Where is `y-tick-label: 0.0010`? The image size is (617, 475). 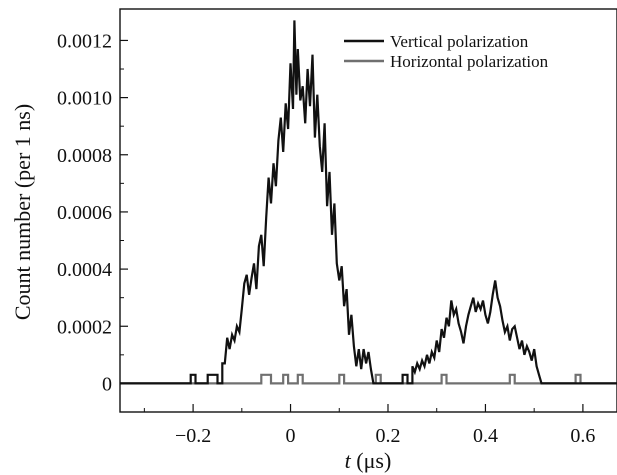
y-tick-label: 0.0010 is located at coordinates (84, 99).